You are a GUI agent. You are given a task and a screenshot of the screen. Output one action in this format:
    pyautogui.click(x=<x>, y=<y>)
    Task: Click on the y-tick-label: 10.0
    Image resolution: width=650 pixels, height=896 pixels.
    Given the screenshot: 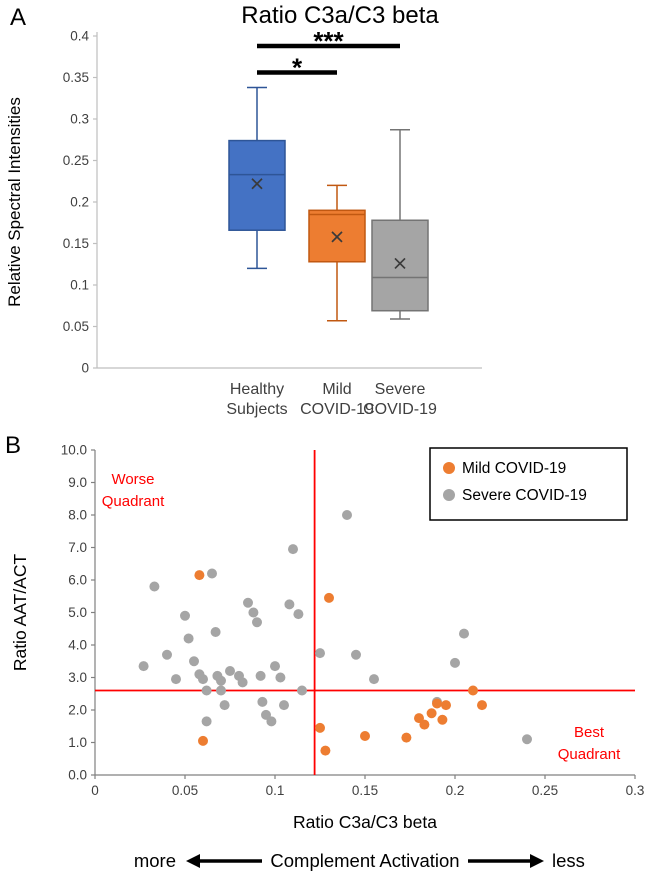 What is the action you would take?
    pyautogui.click(x=74, y=450)
    